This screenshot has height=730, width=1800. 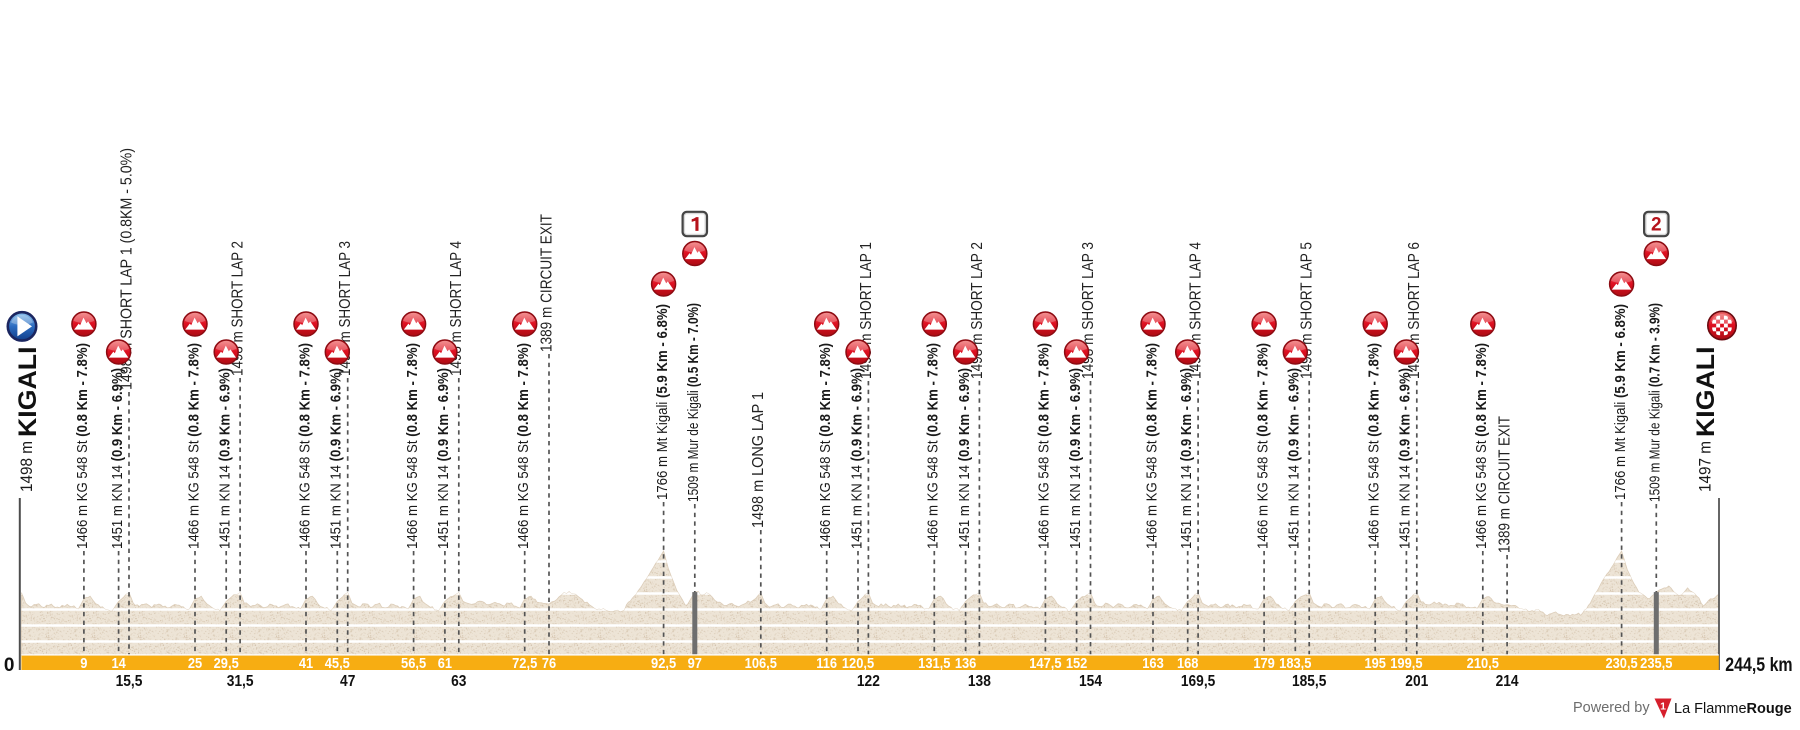 I want to click on svg-text: (0.7 Km - 3.9%), so click(x=1655, y=345).